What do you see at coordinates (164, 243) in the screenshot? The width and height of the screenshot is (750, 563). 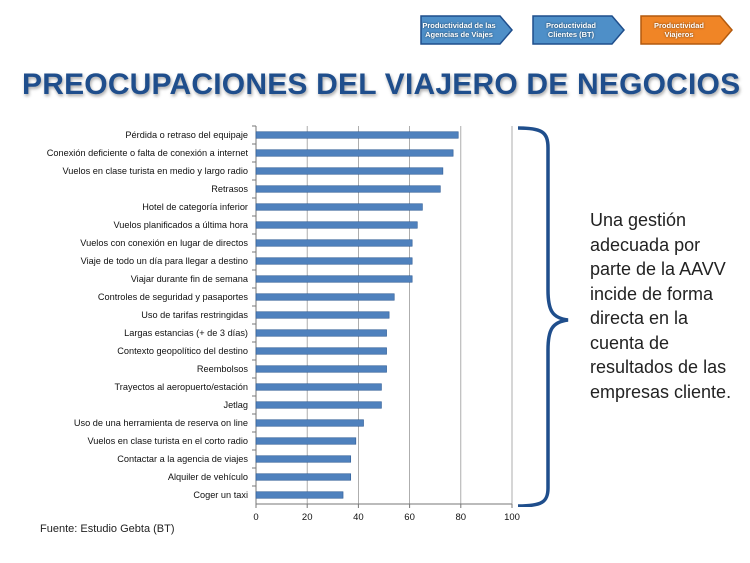 I see `category-label: Vuelos con conexión en lugar de directos` at bounding box center [164, 243].